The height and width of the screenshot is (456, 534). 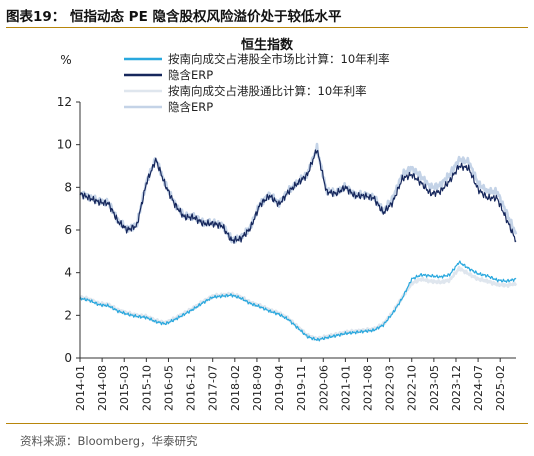 What do you see at coordinates (235, 388) in the screenshot?
I see `x-tick-label: 2018-02` at bounding box center [235, 388].